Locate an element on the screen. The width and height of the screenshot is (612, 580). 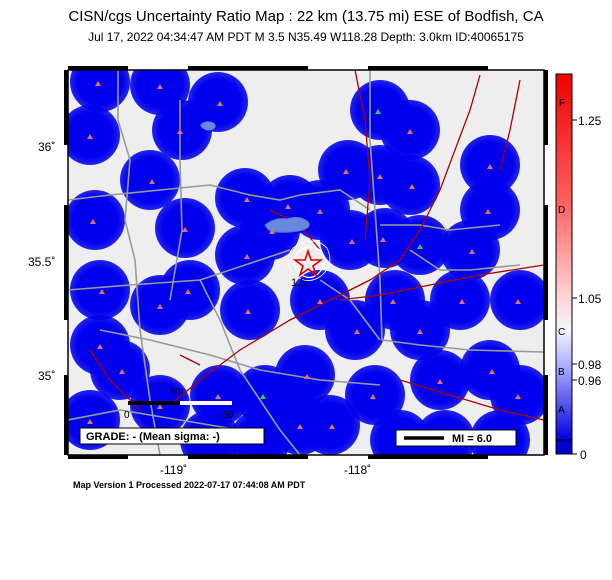
lat-label-35-5: 35.5˚ is located at coordinates (41, 262).